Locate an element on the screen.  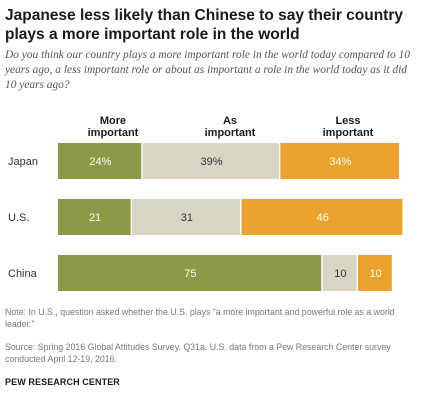
pew-research-center-logo-text: PEW RESEARCH CENTER is located at coordinates (62, 382).